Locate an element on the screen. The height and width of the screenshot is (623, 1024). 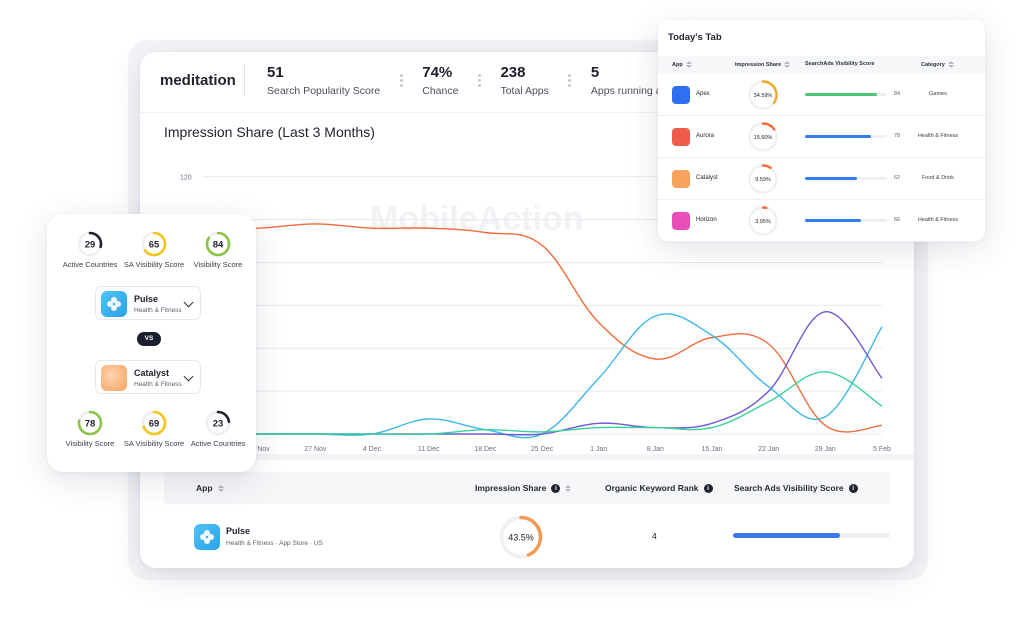
x-tick-label: 29 Jan is located at coordinates (825, 449).